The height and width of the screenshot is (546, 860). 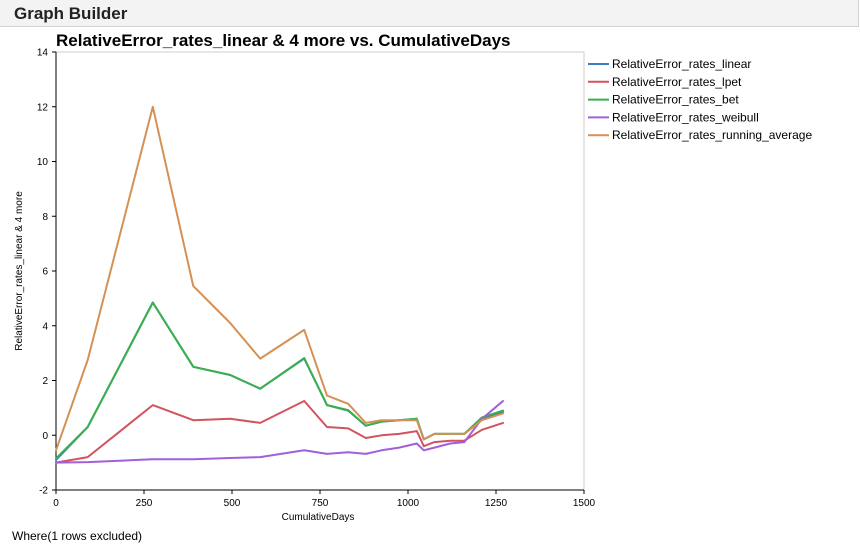 I want to click on y-tick-label: 10, so click(x=43, y=162).